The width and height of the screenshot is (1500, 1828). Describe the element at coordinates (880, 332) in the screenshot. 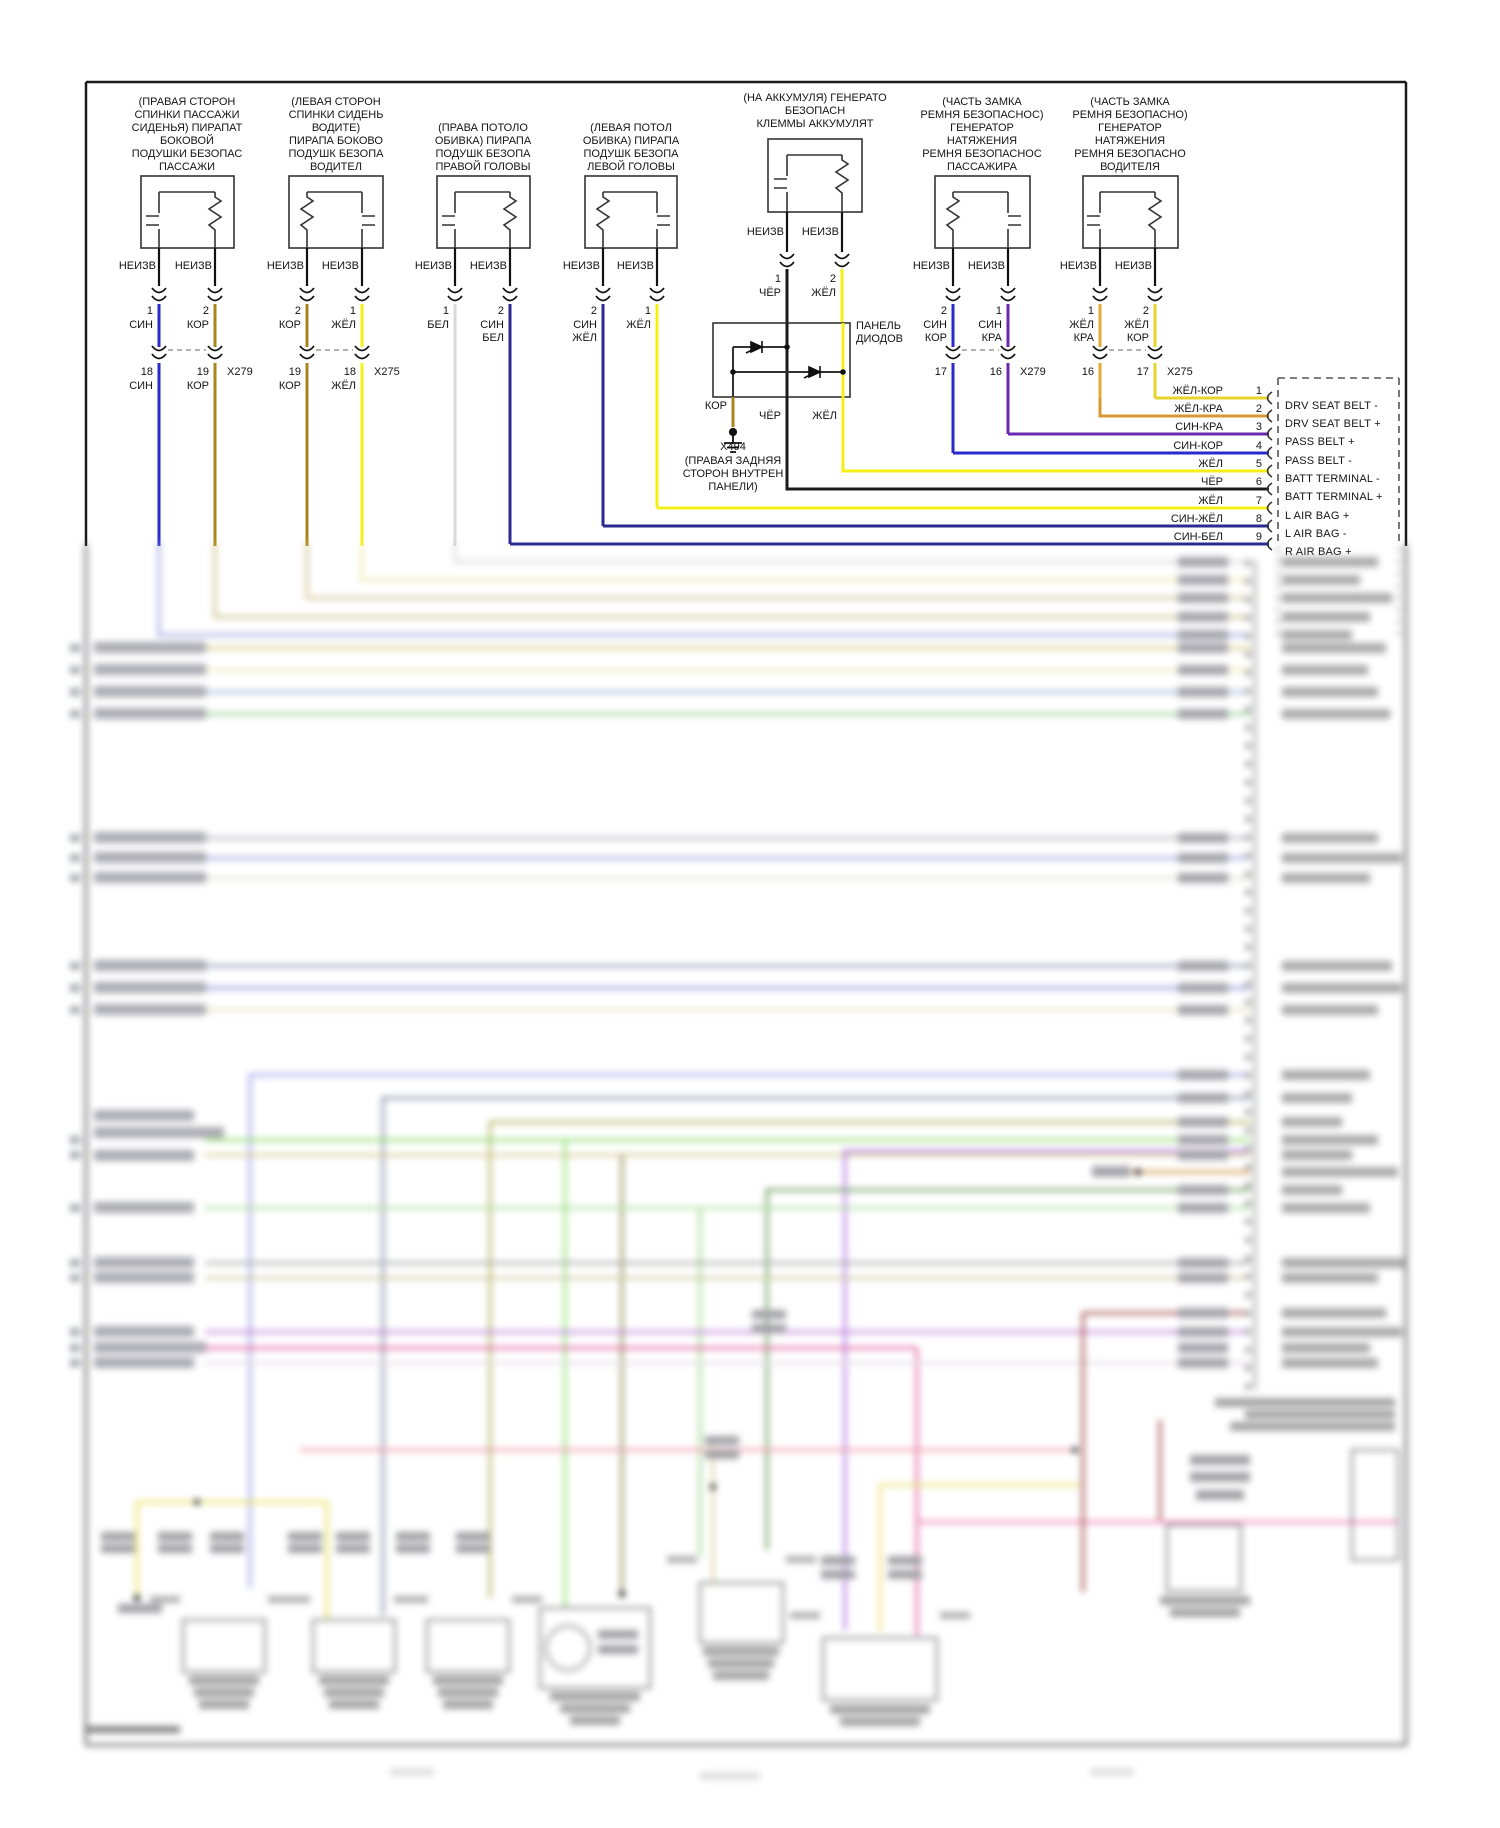

I see `diode-panel-label: ПАНЕЛЬ ДИОДОВ` at that location.